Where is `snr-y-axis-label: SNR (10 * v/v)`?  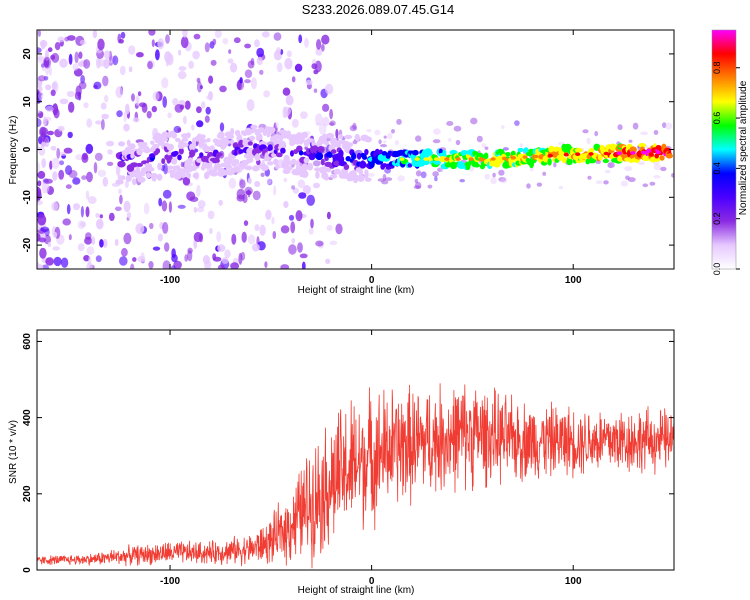 snr-y-axis-label: SNR (10 * v/v) is located at coordinates (13, 452).